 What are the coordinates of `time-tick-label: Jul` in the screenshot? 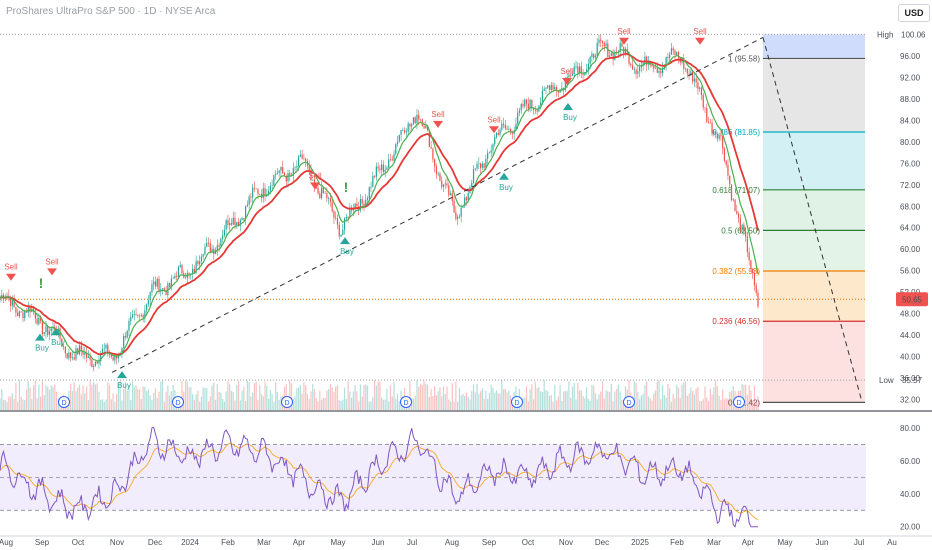 It's located at (412, 542).